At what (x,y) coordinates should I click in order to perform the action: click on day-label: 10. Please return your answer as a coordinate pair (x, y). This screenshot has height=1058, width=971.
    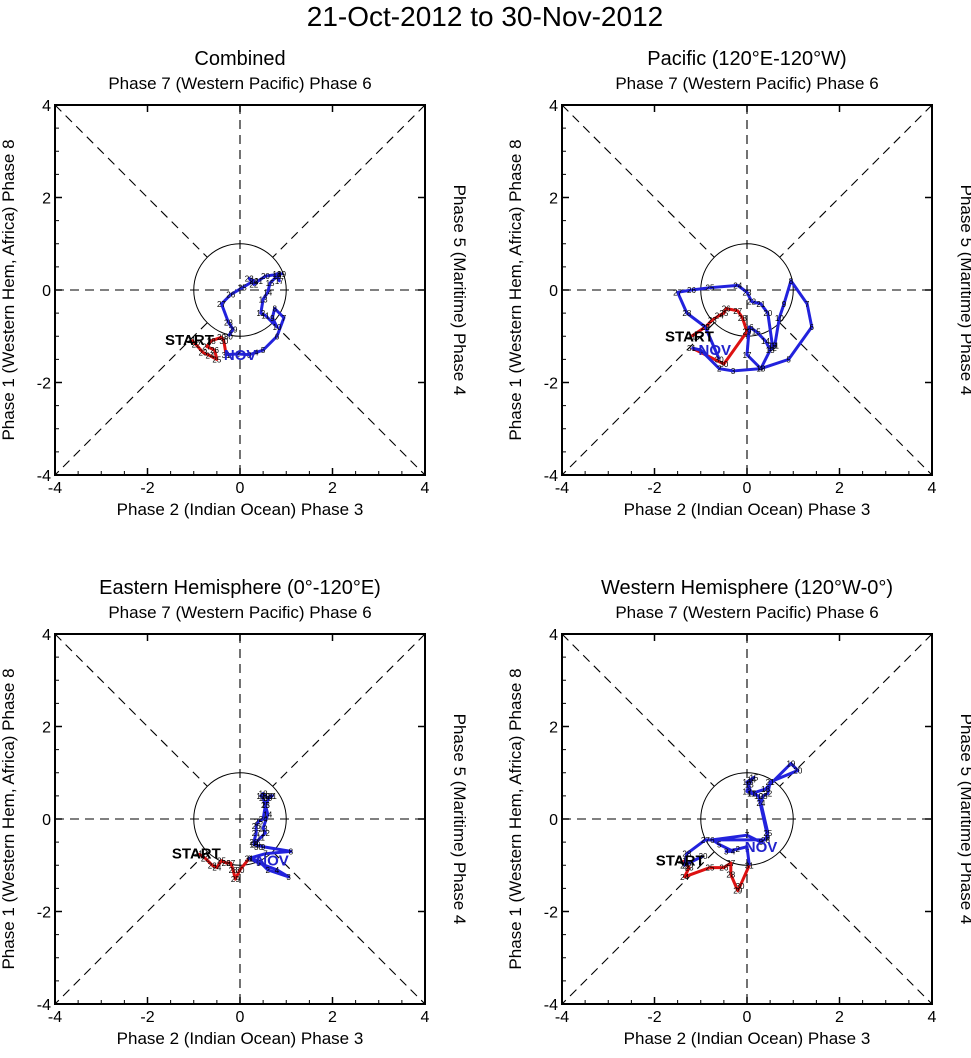
    Looking at the image, I should click on (779, 318).